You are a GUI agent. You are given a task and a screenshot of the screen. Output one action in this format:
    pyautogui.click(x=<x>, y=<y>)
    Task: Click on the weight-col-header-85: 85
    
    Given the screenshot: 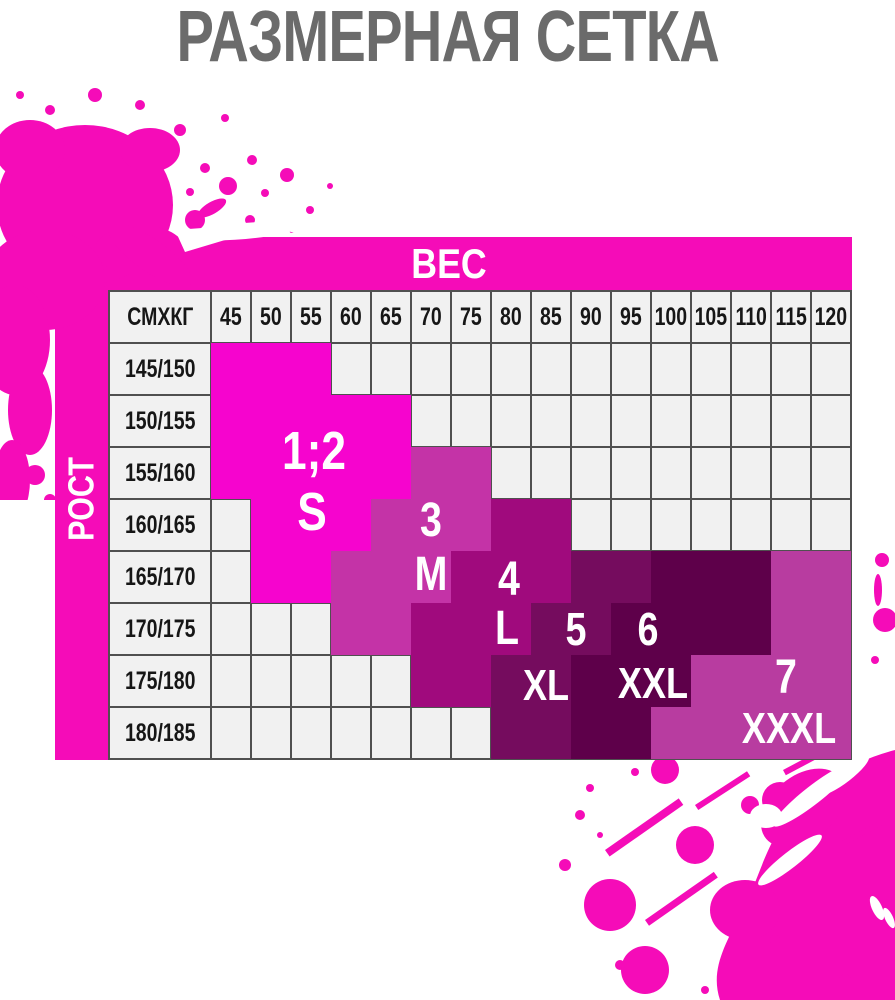 What is the action you would take?
    pyautogui.click(x=551, y=317)
    